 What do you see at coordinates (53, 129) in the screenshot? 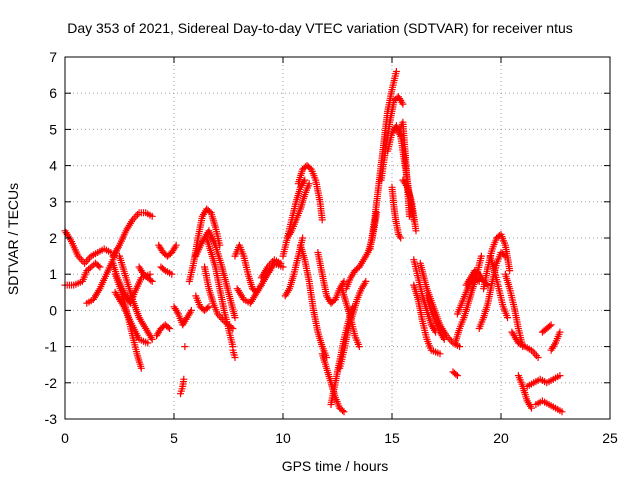
I see `y-tick-label: 5` at bounding box center [53, 129].